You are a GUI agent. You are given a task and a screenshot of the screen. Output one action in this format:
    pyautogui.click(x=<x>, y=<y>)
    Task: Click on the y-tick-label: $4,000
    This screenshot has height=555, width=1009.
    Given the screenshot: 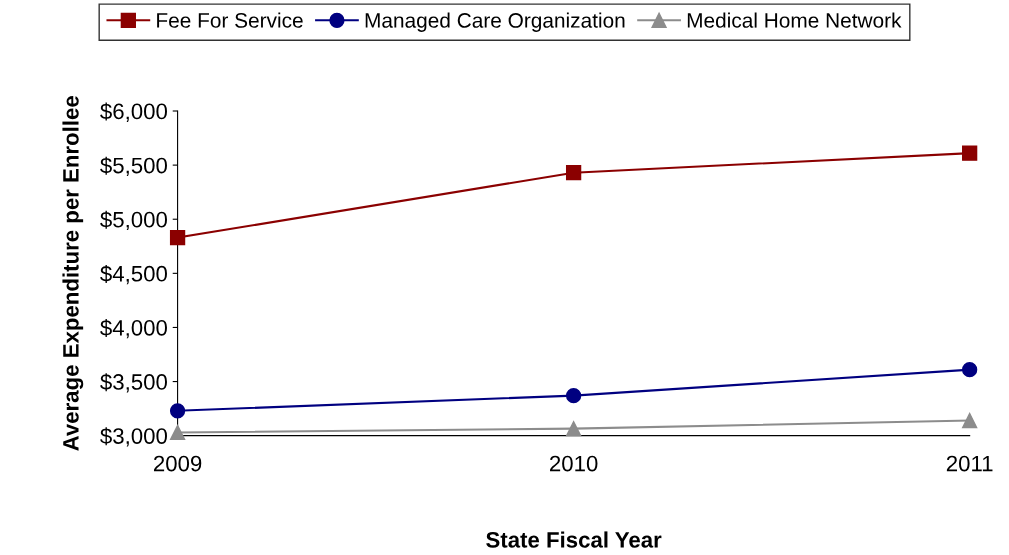 What is the action you would take?
    pyautogui.click(x=133, y=329)
    